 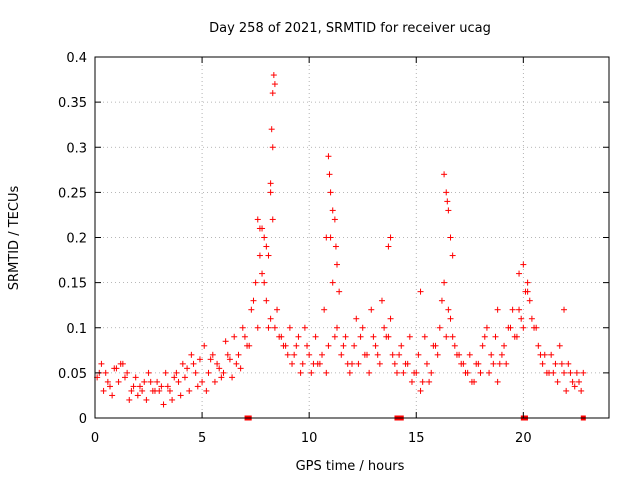 I want to click on x-tick-label: 0, so click(x=95, y=438).